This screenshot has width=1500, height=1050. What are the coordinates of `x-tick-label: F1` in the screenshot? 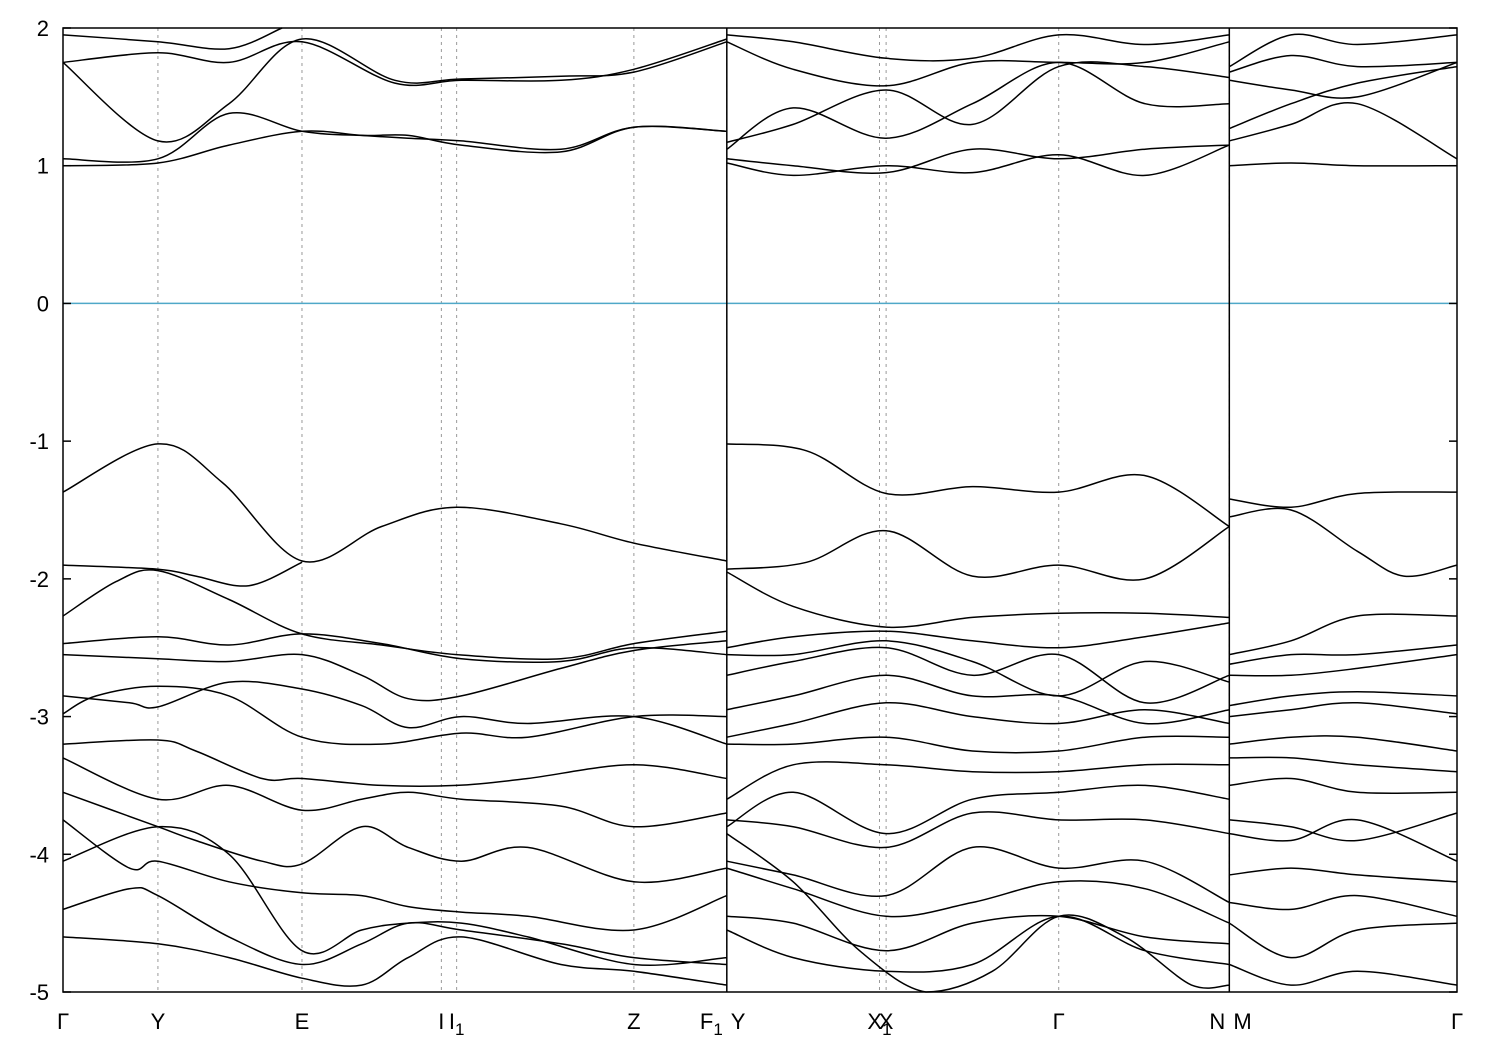 It's located at (711, 1024).